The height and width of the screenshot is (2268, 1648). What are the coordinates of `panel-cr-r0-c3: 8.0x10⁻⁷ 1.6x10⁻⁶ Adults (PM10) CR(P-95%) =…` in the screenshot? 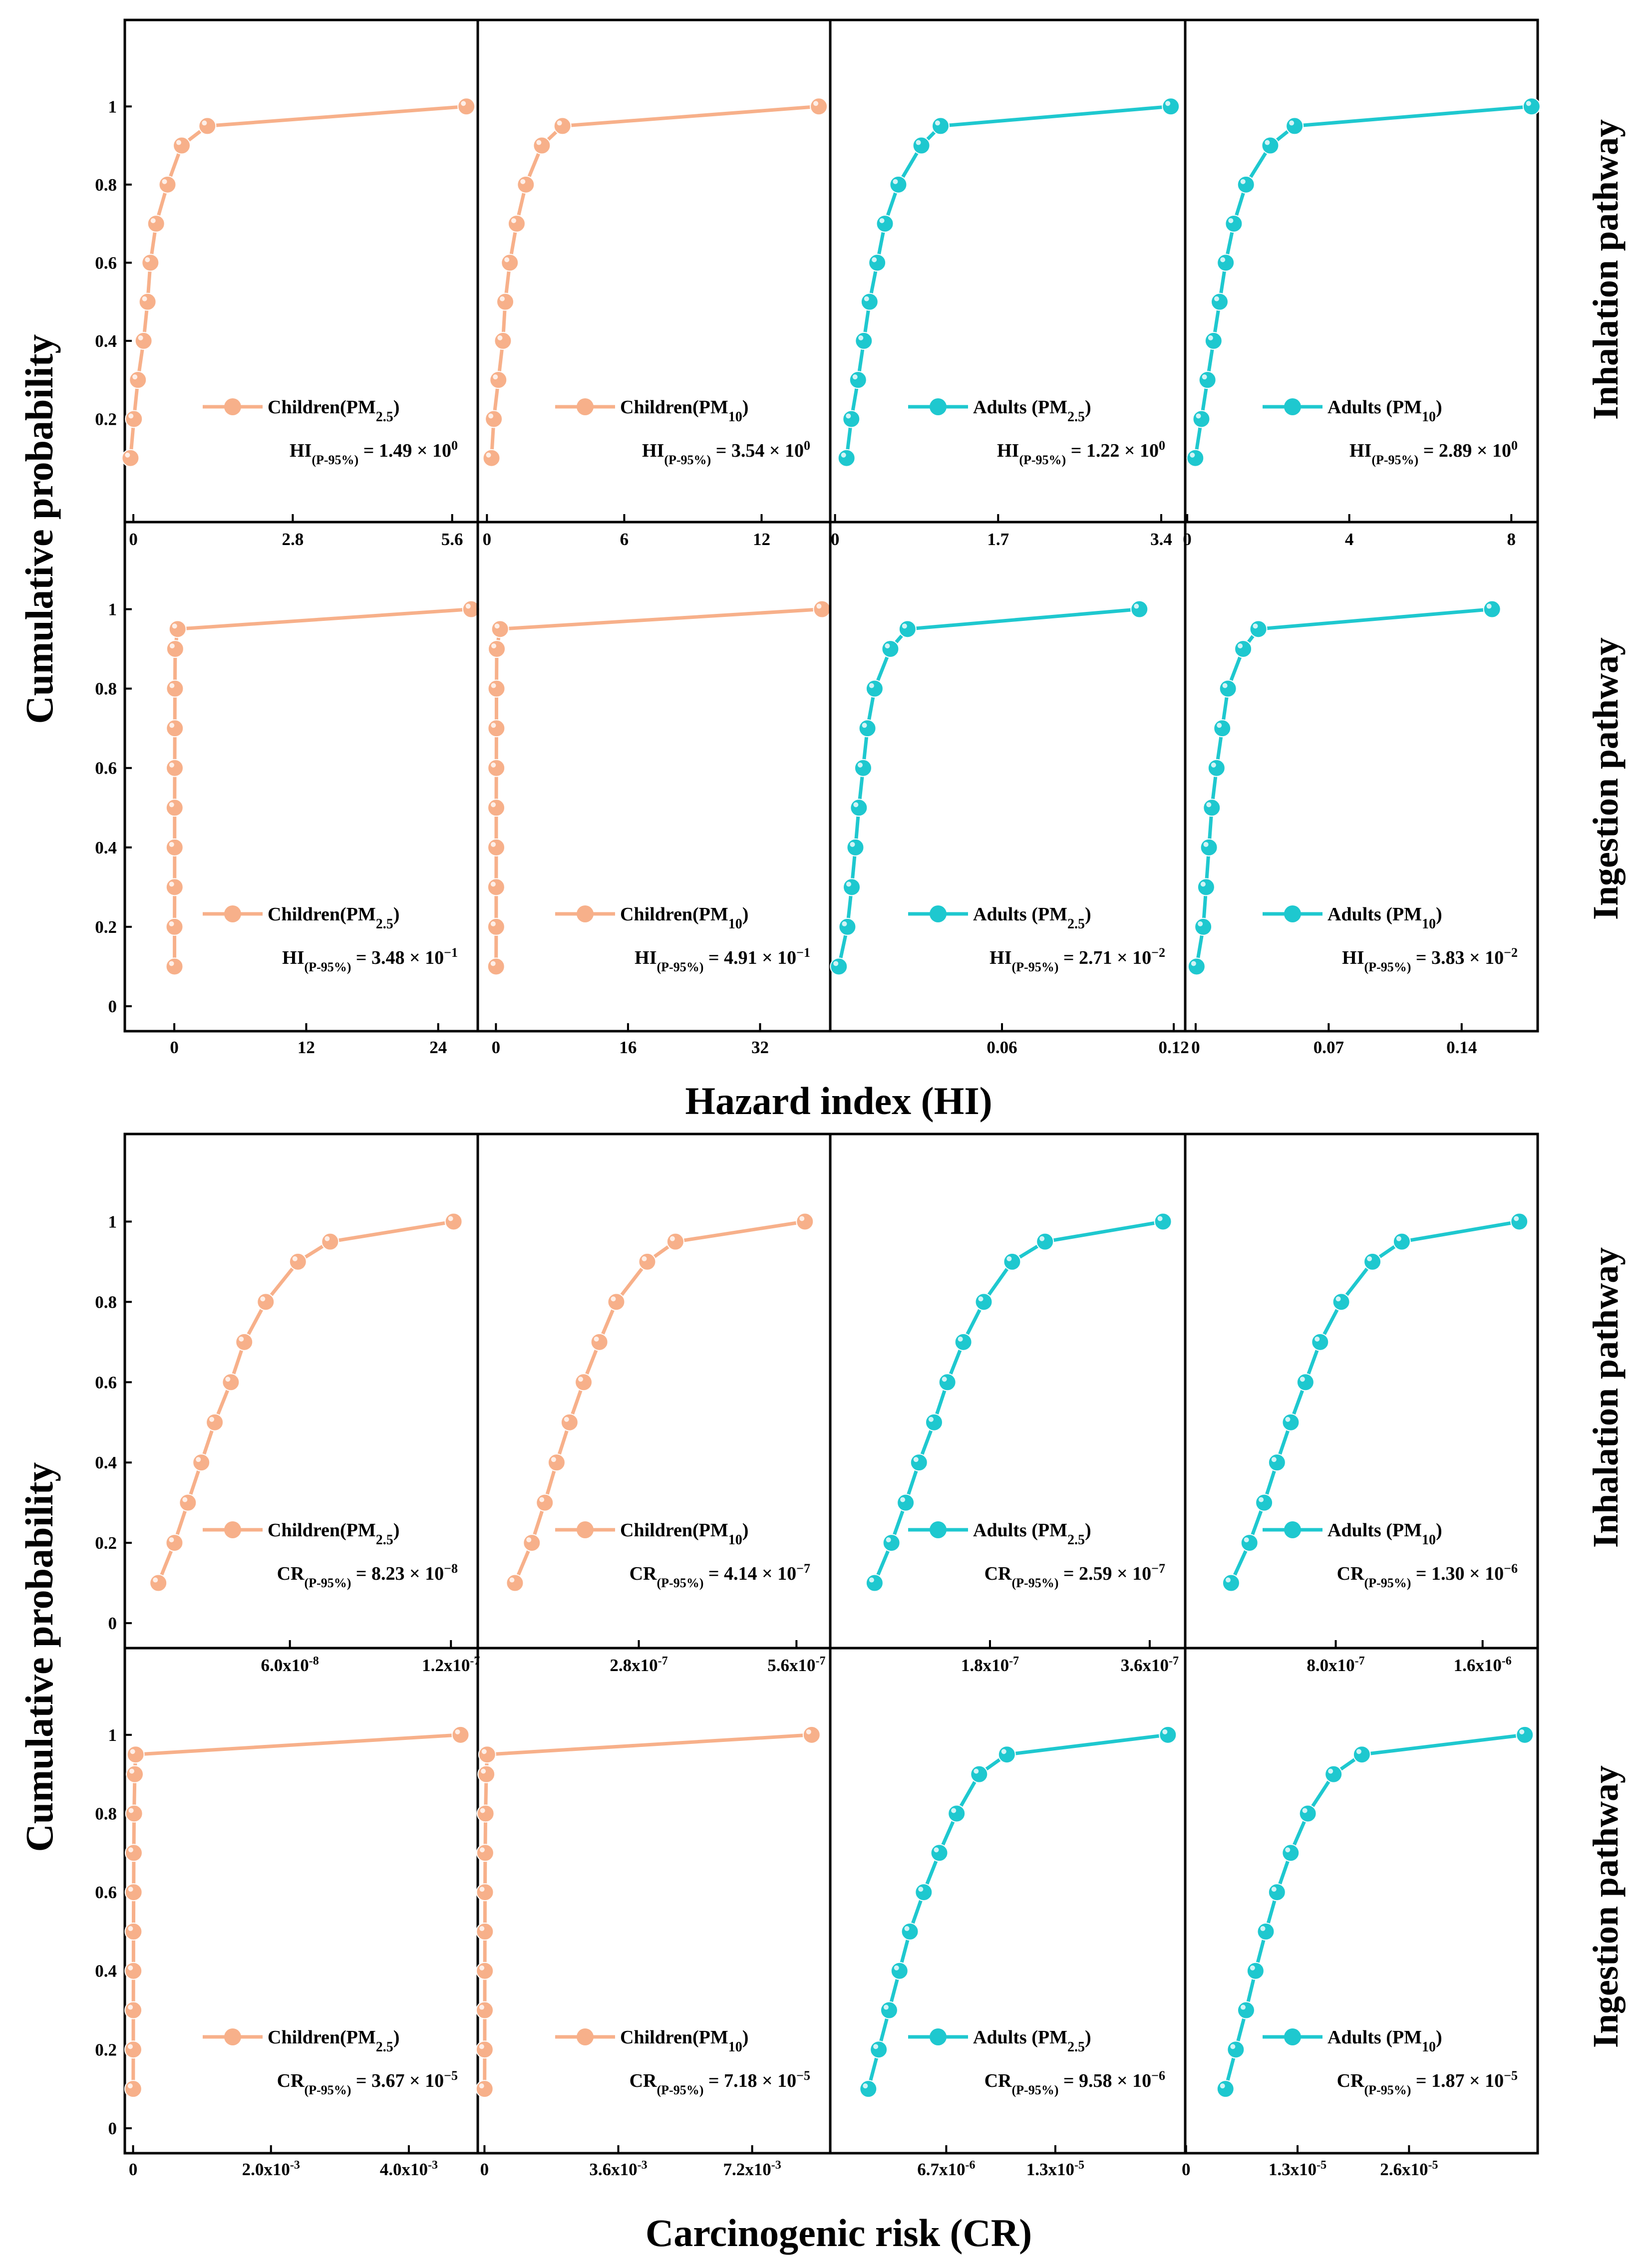 It's located at (1361, 1404).